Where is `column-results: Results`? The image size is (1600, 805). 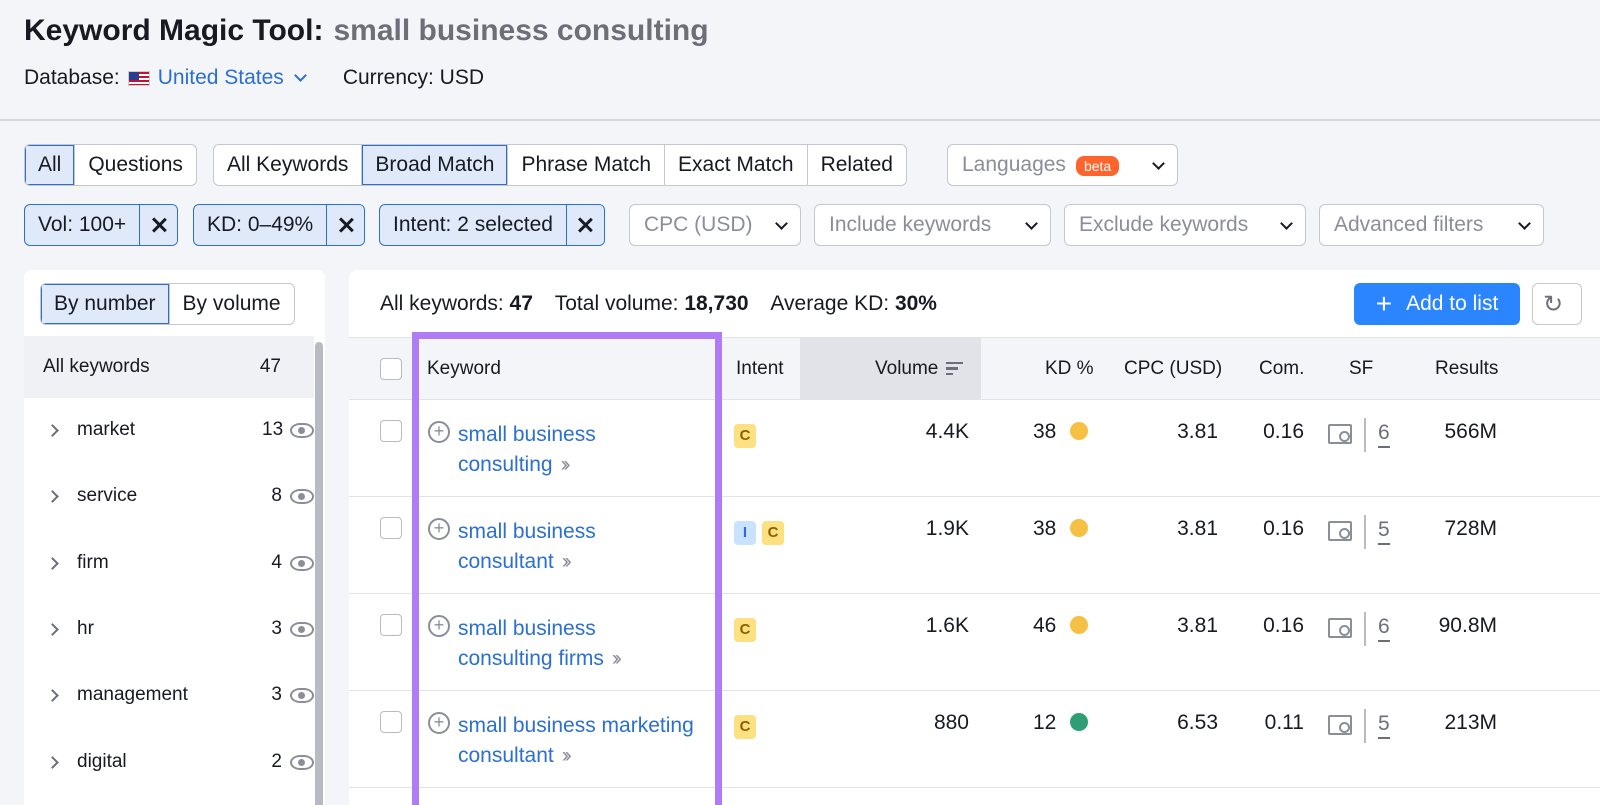 column-results: Results is located at coordinates (1467, 368).